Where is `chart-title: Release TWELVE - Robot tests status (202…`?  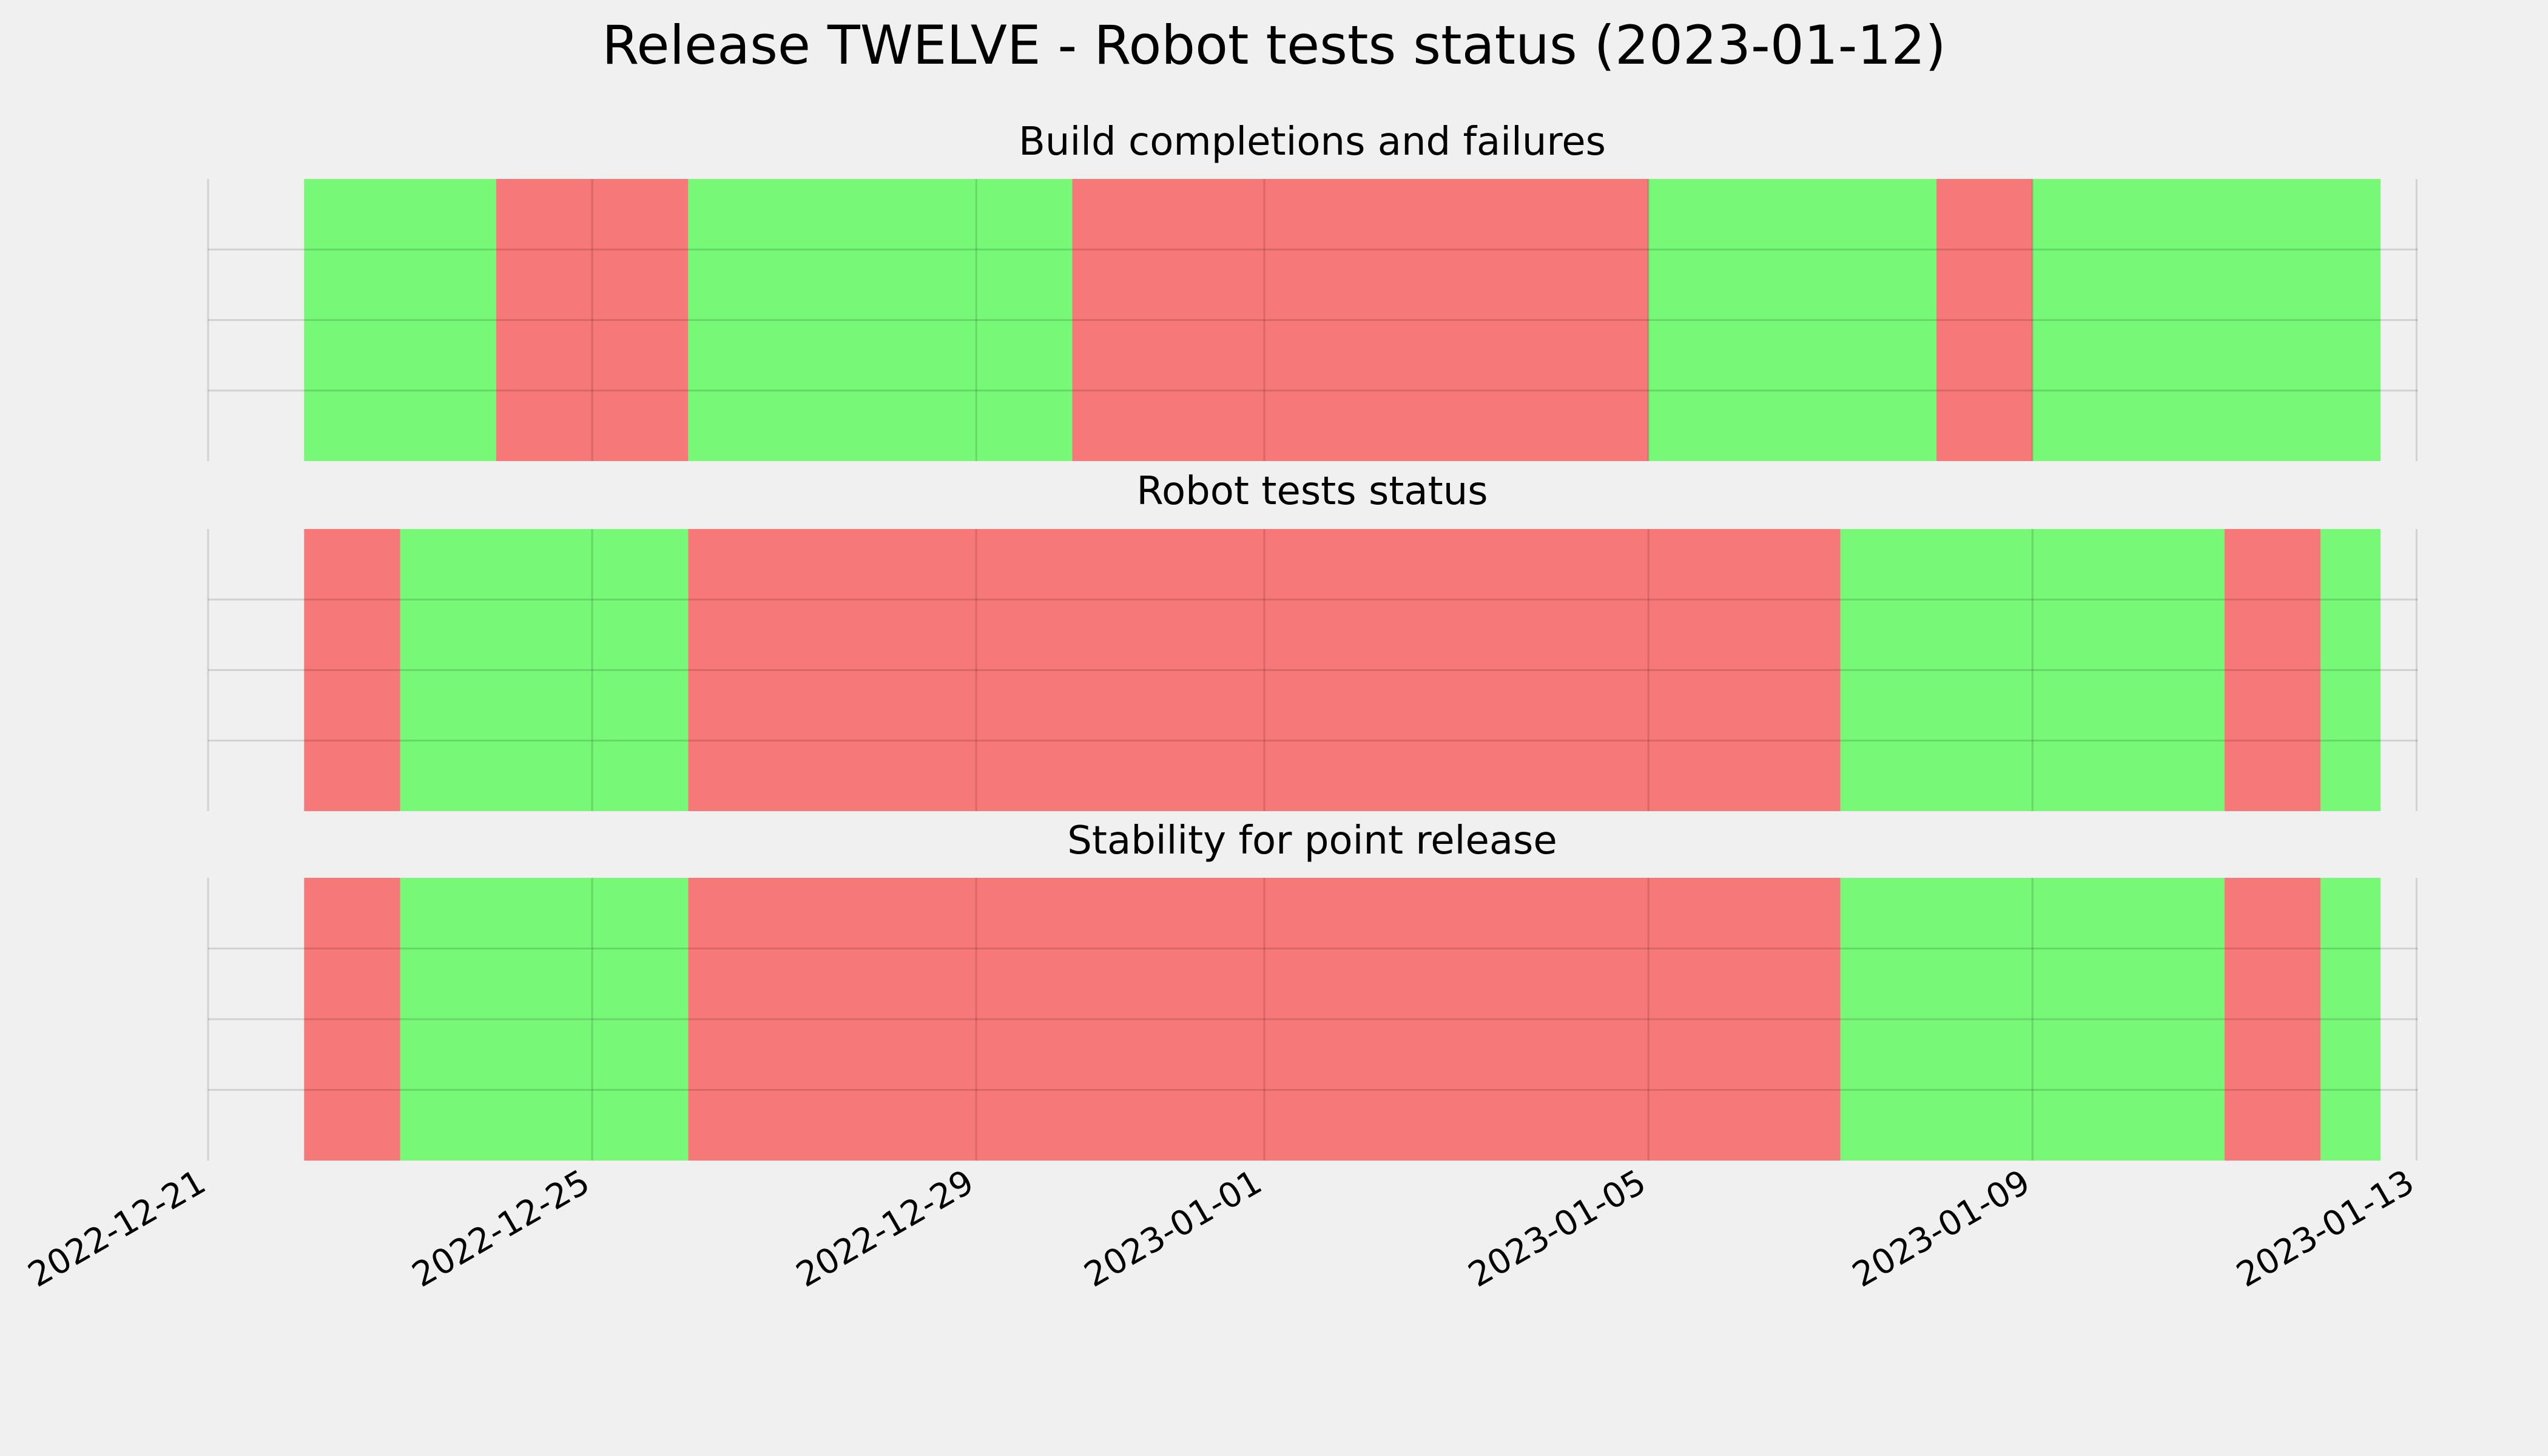
chart-title: Release TWELVE - Robot tests status (202… is located at coordinates (1274, 45).